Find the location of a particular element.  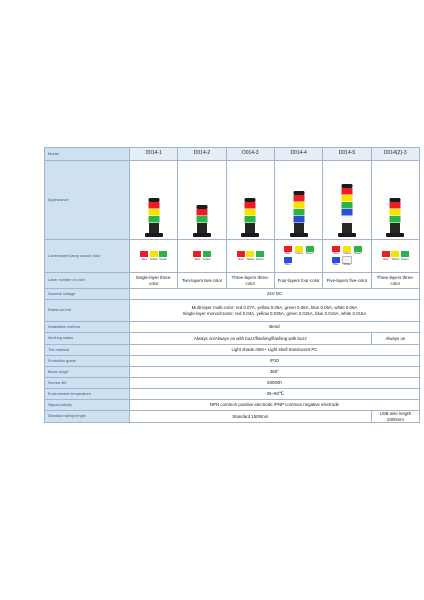

layer-cell: Single-layer three-color is located at coordinates (153, 280).